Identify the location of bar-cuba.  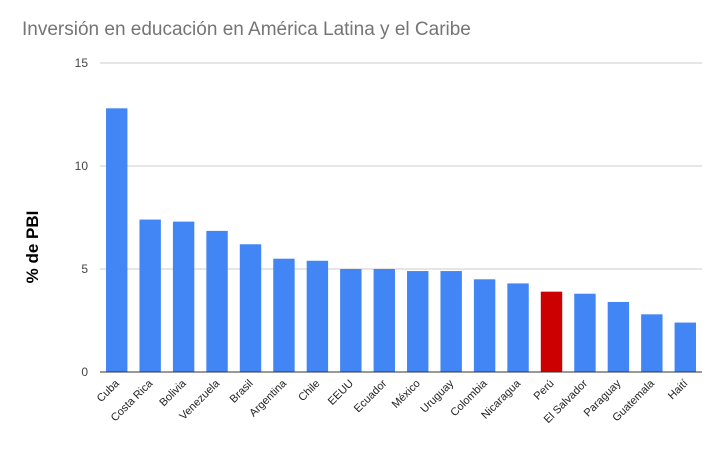
(117, 240).